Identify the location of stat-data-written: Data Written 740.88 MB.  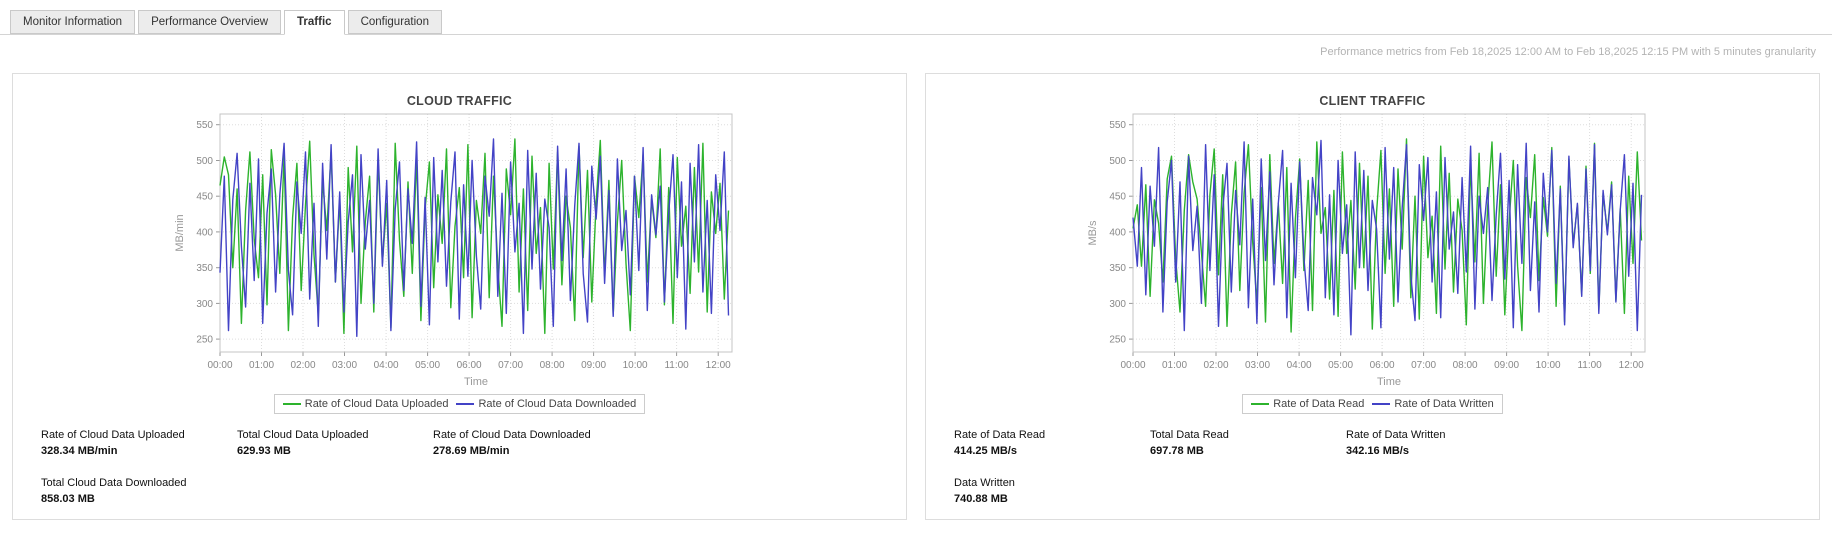
(1052, 491).